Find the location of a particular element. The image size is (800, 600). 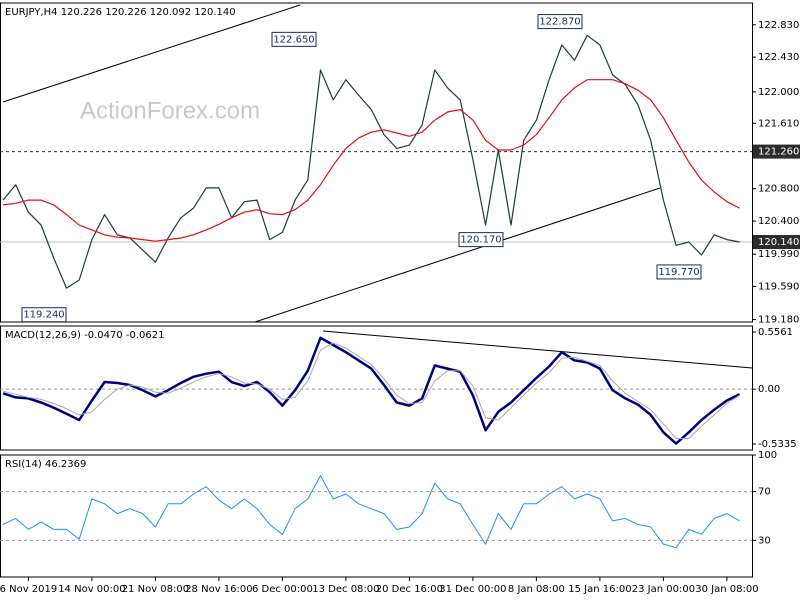

y-tick-label: 100 is located at coordinates (767, 455).